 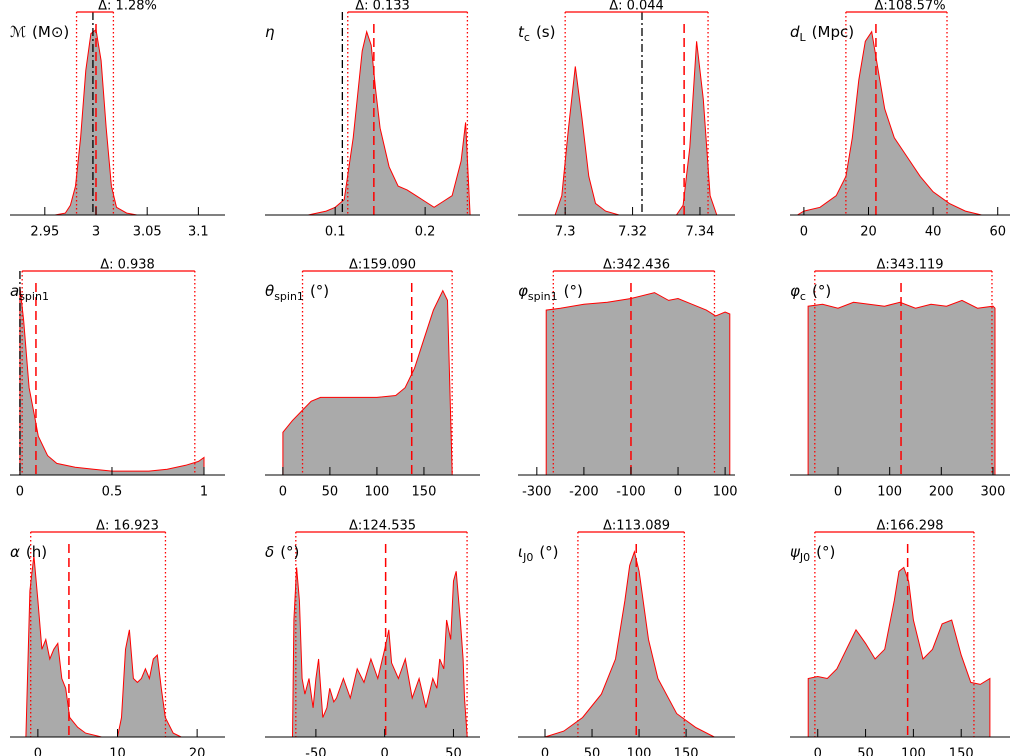 What do you see at coordinates (833, 32) in the screenshot?
I see `label-unit: (Mpc)` at bounding box center [833, 32].